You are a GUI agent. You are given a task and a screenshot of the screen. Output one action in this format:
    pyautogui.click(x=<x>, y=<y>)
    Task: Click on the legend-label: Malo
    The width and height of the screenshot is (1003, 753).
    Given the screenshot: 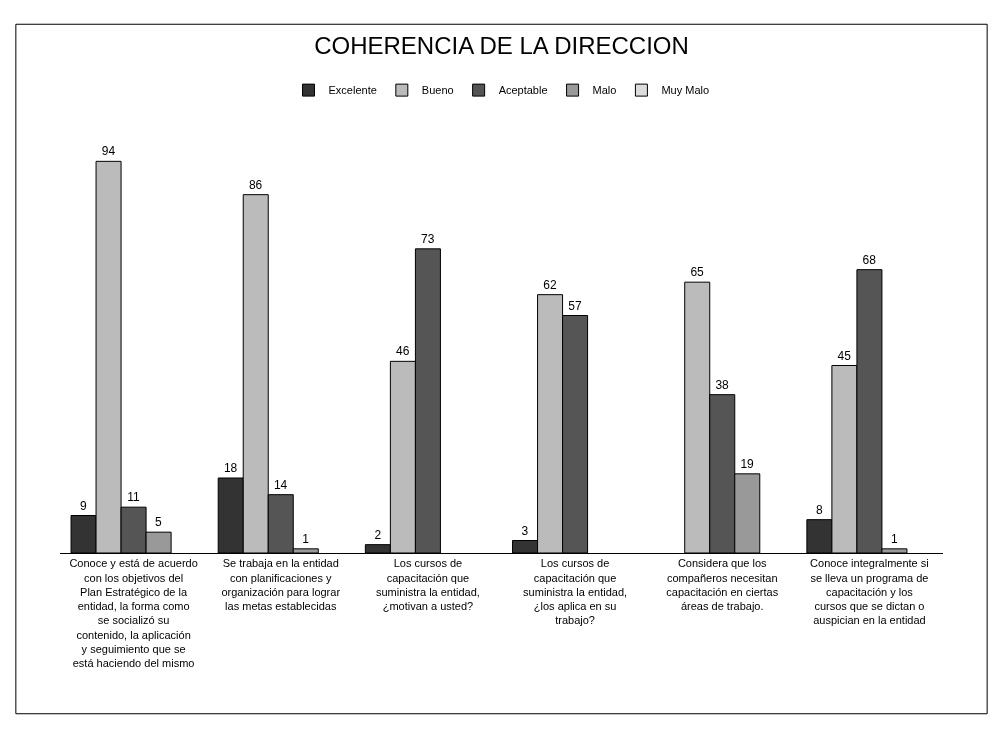 What is the action you would take?
    pyautogui.click(x=604, y=90)
    